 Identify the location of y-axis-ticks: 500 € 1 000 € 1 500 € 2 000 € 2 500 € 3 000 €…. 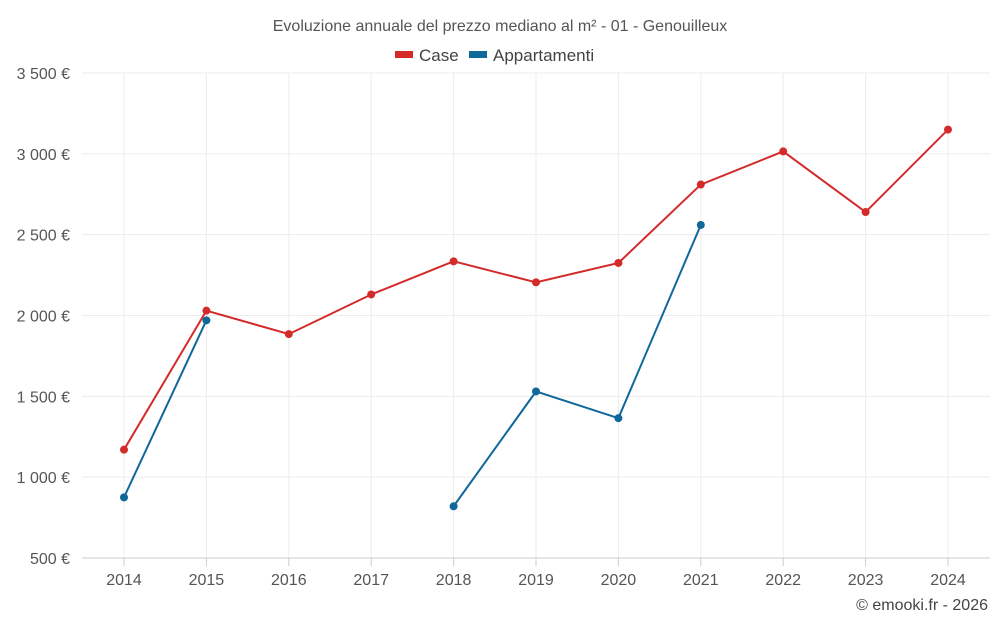
(43, 317).